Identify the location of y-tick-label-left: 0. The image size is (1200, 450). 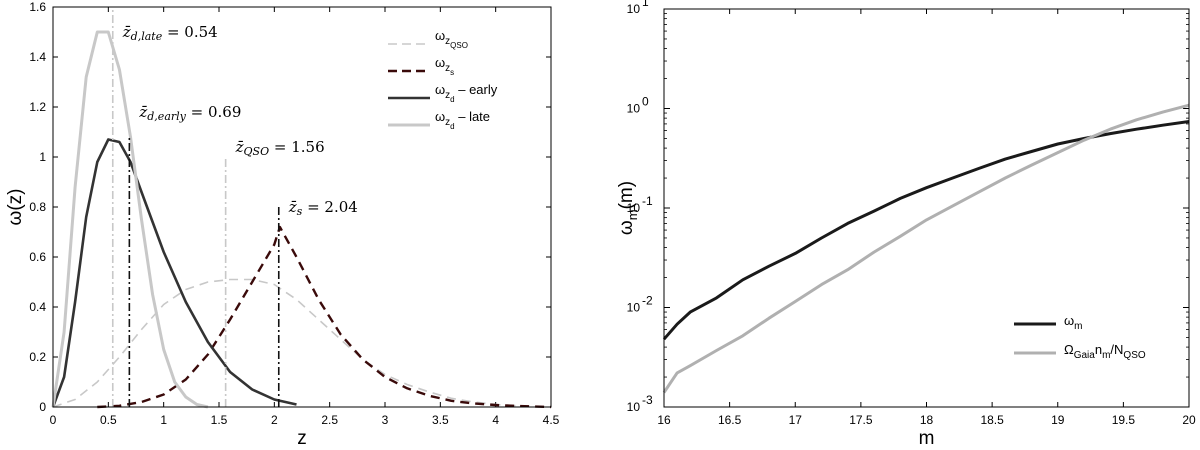
(42, 407).